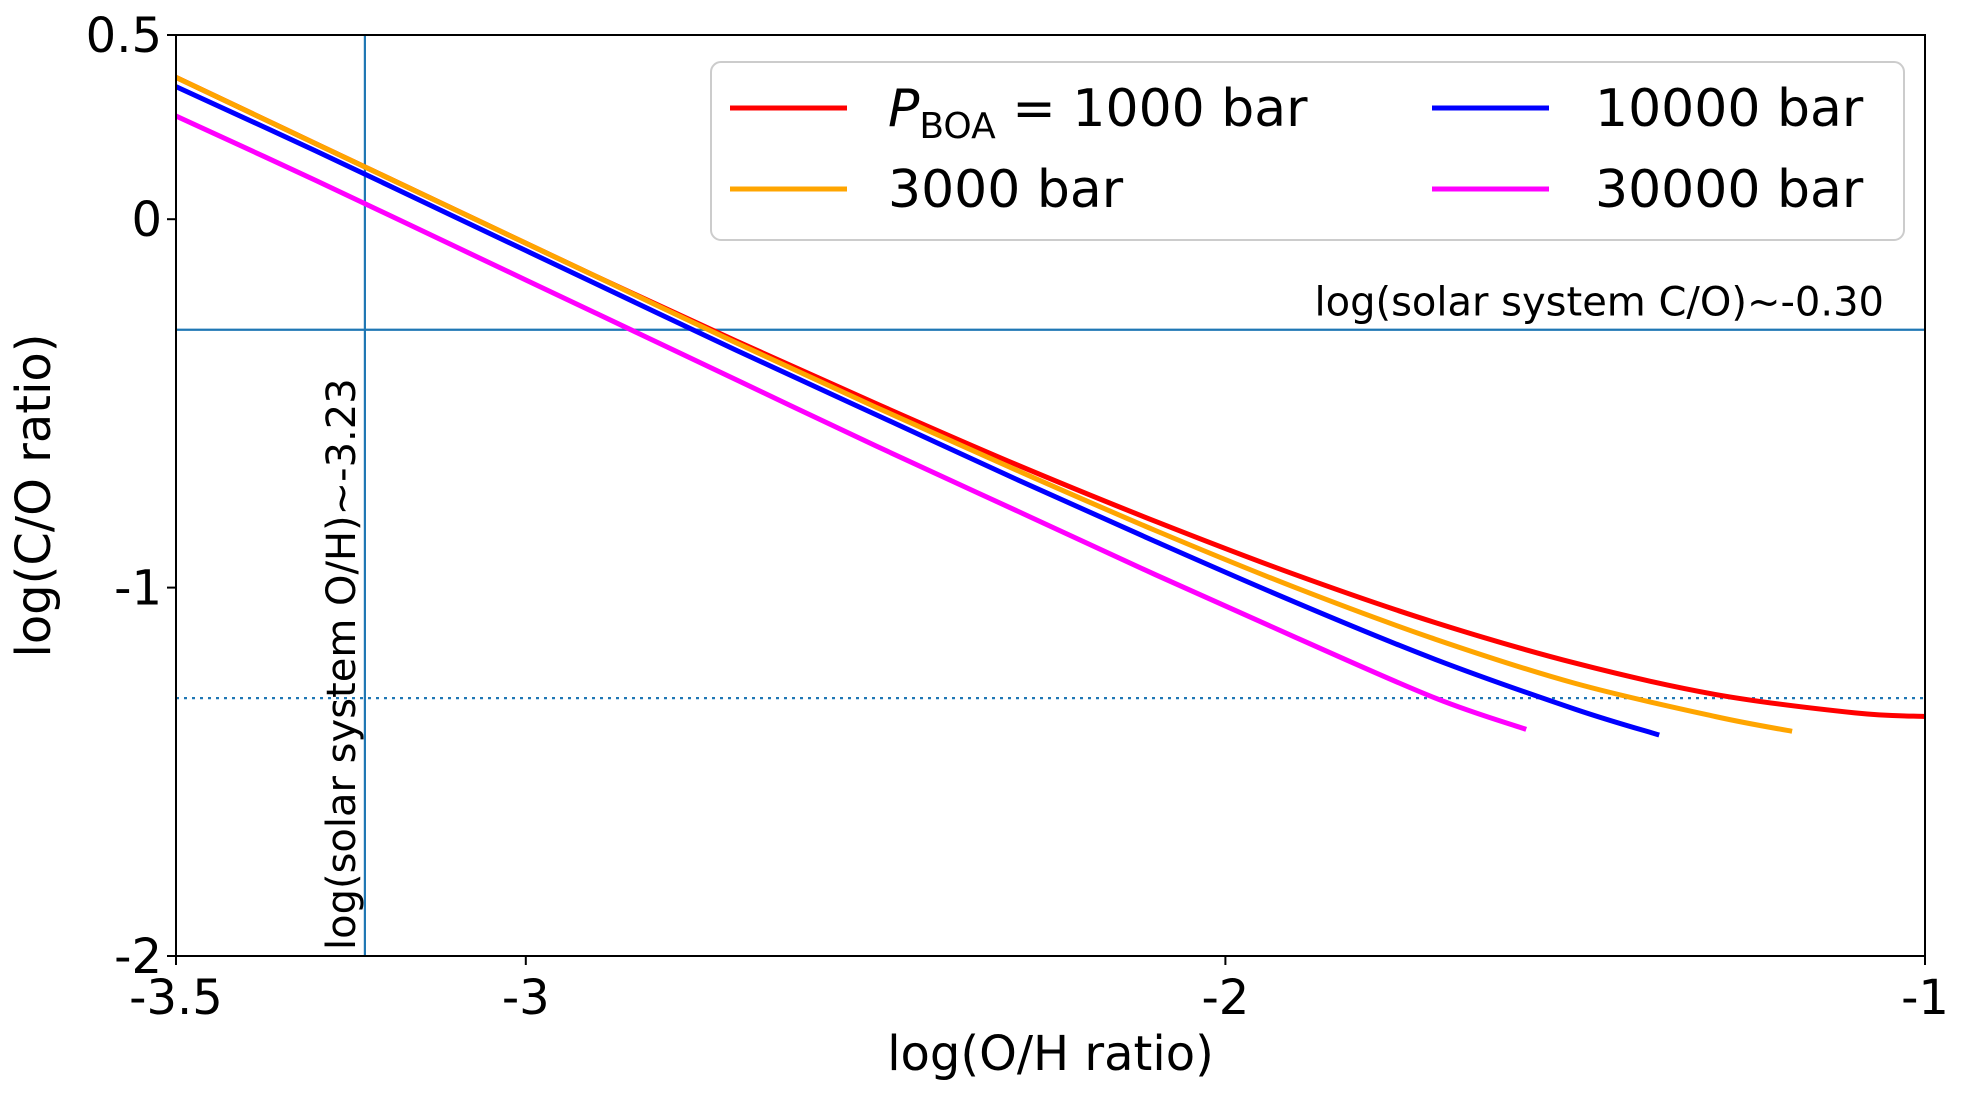 The height and width of the screenshot is (1093, 1961). What do you see at coordinates (526, 998) in the screenshot?
I see `x-tick-label: -3` at bounding box center [526, 998].